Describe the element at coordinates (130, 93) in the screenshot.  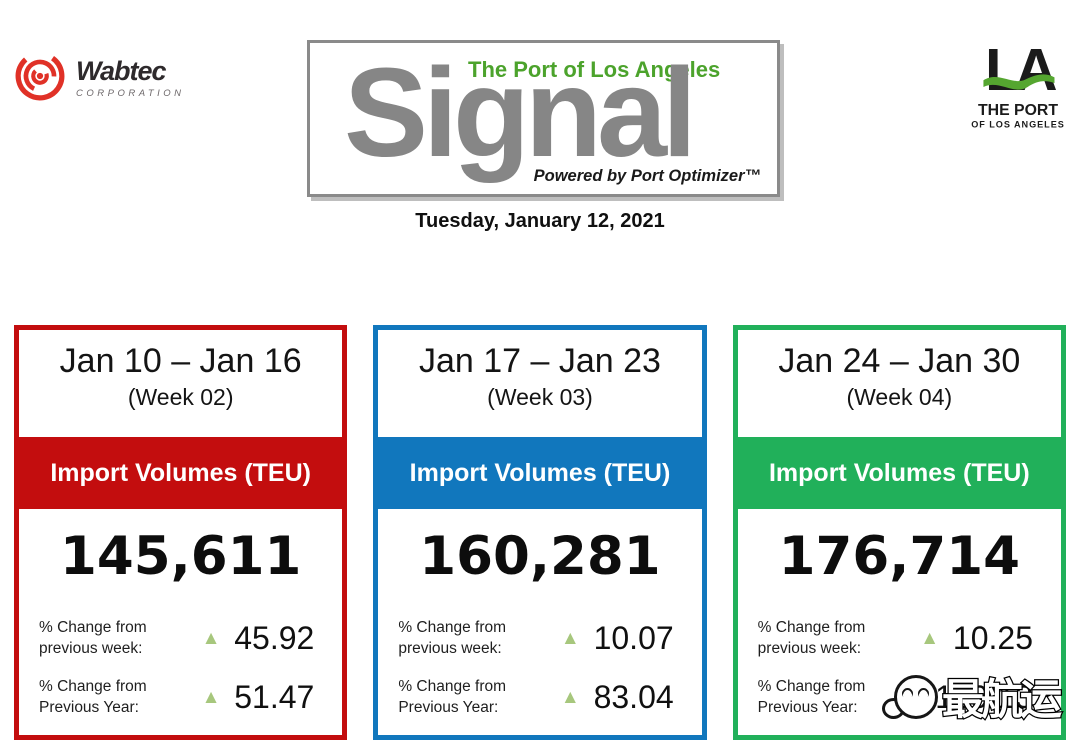
I see `wabtec-subtitle: CORPORATION` at that location.